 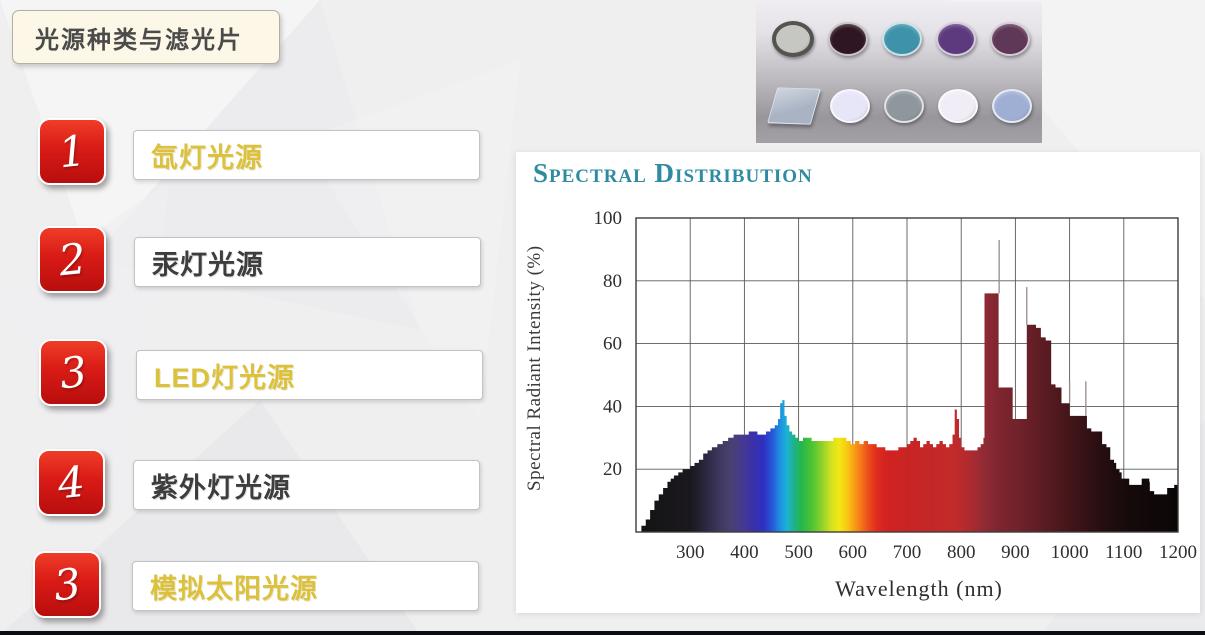 What do you see at coordinates (1123, 552) in the screenshot?
I see `x-tick-label: 1100` at bounding box center [1123, 552].